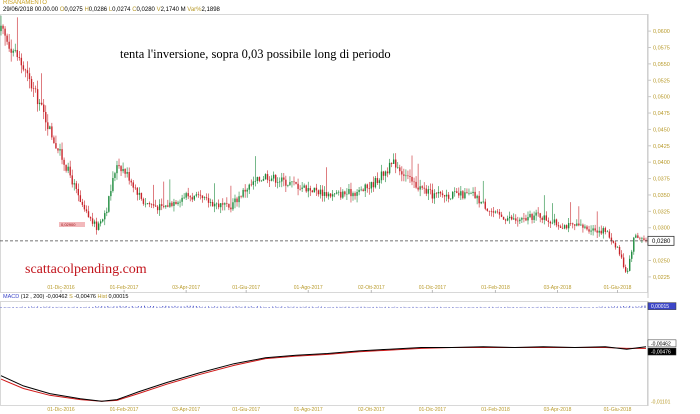  Describe the element at coordinates (618, 288) in the screenshot. I see `price-x-tick-label: 01-Giu-2018` at that location.